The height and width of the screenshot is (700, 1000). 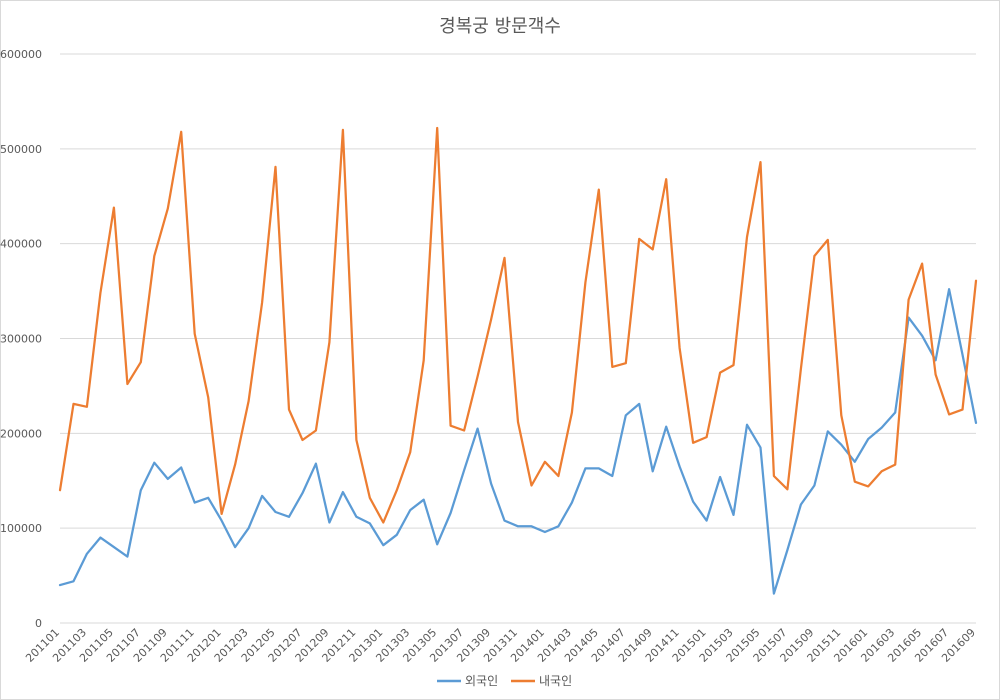 I want to click on y-tick-label: 300000, so click(x=21, y=339).